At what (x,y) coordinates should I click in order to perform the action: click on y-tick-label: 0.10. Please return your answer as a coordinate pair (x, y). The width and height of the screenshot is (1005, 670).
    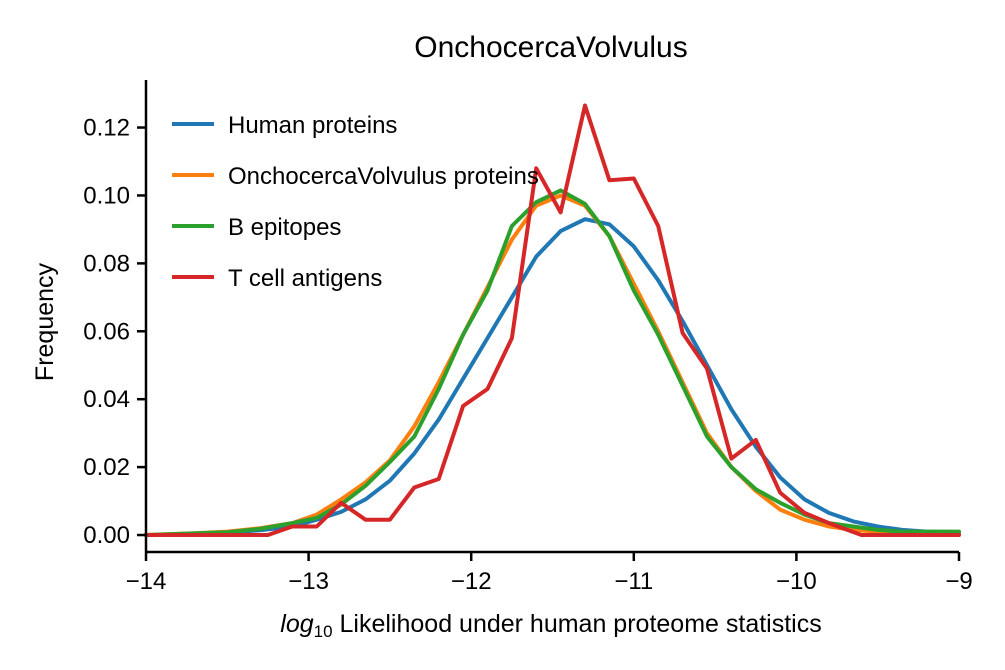
    Looking at the image, I should click on (106, 195).